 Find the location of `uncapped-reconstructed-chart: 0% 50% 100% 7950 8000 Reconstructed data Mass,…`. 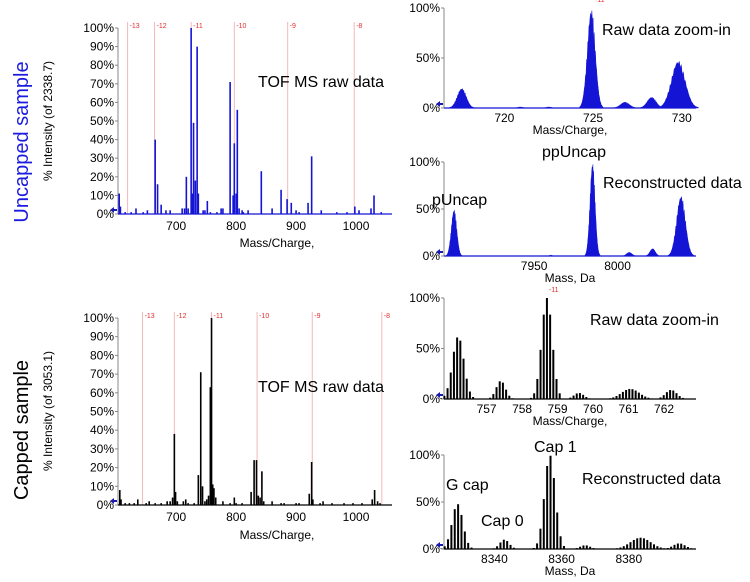

uncapped-reconstructed-chart: 0% 50% 100% 7950 8000 Reconstructed data Mass,… is located at coordinates (575, 214).